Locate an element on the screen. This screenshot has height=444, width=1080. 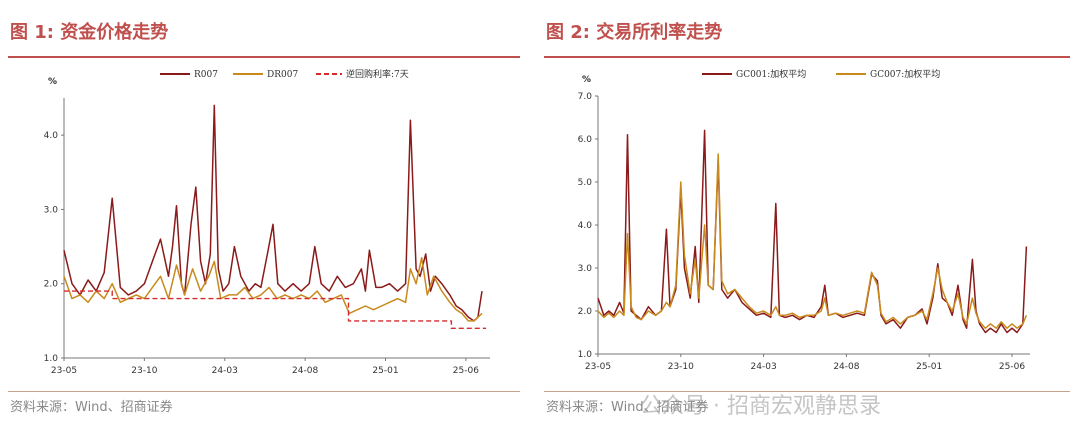
legend-label-1: GC007:加权平均 is located at coordinates (905, 74).